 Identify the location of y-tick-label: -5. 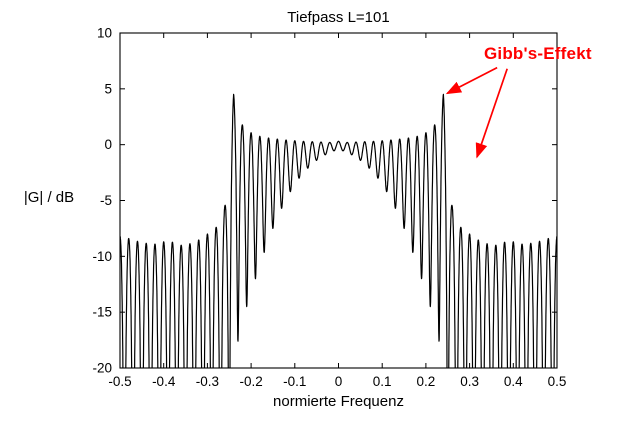
(106, 200).